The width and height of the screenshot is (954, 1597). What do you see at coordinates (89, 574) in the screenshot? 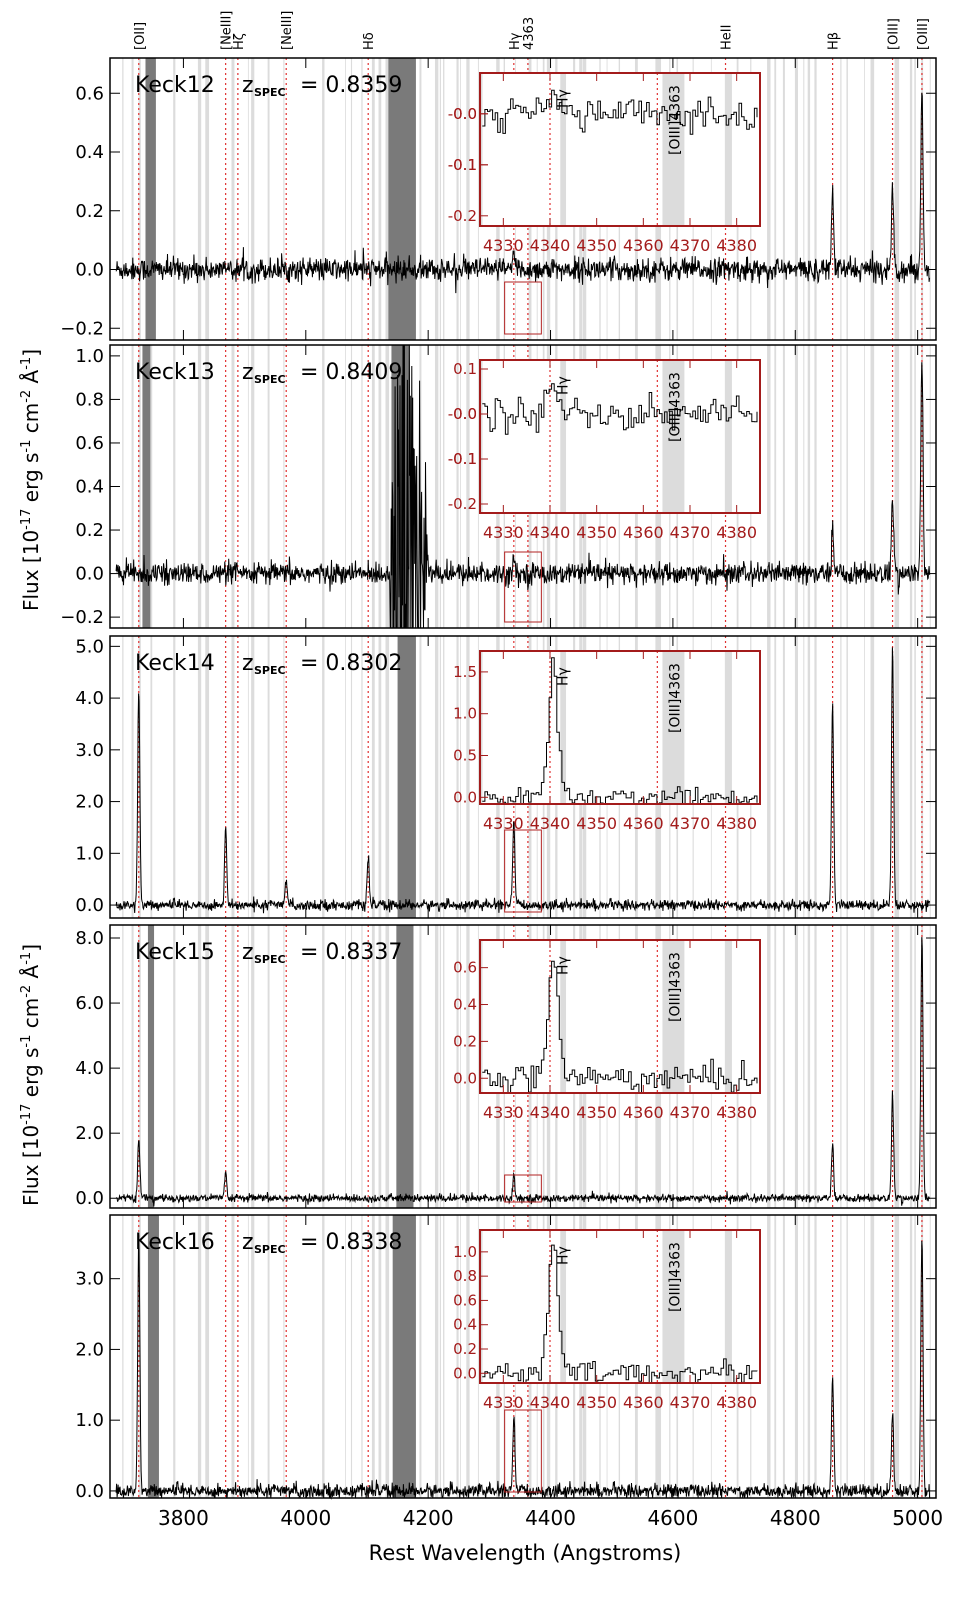
I see `ytick-label-1-1: 0.0` at bounding box center [89, 574].